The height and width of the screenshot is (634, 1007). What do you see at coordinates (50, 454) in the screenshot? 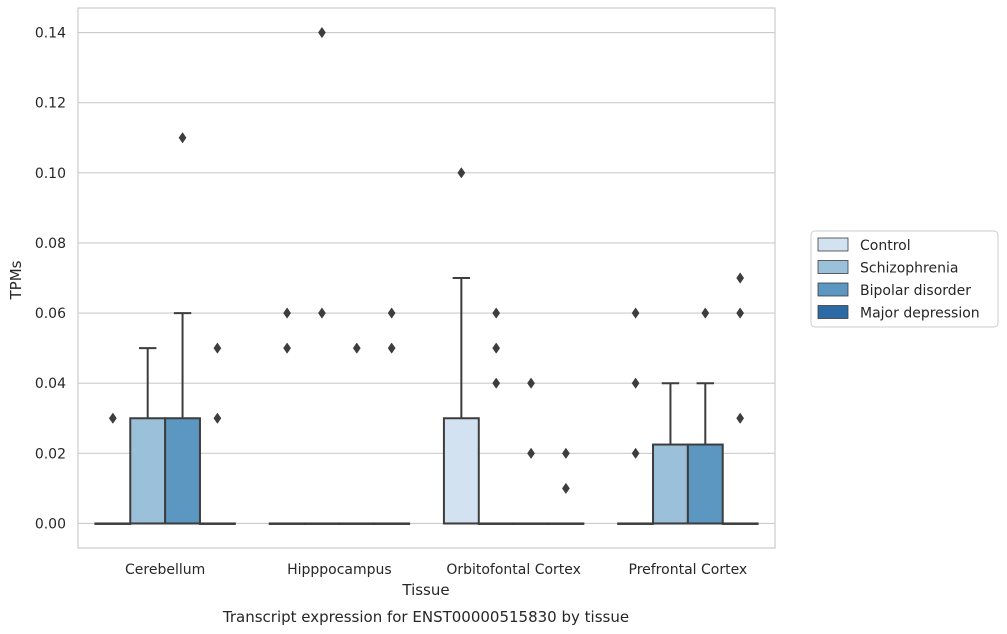
I see `y-tick-label: 0.02` at bounding box center [50, 454].